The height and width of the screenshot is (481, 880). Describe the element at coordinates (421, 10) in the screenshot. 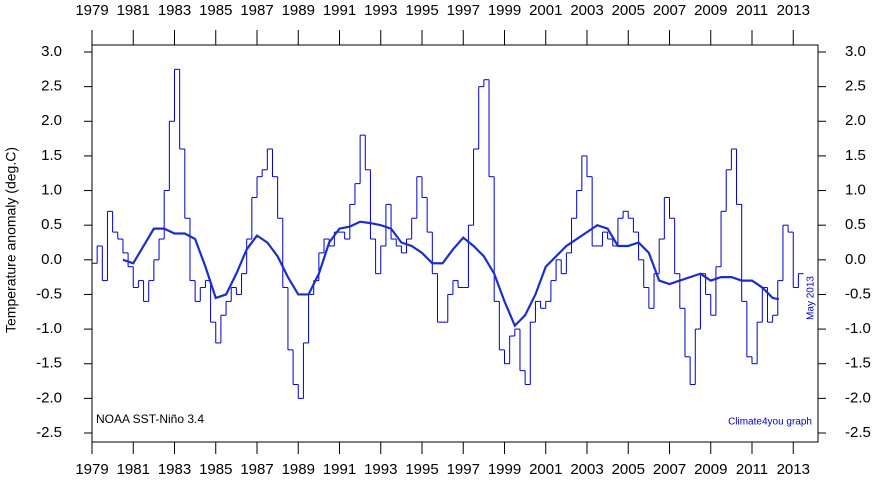

I see `x-tick-label-top: 1995` at that location.